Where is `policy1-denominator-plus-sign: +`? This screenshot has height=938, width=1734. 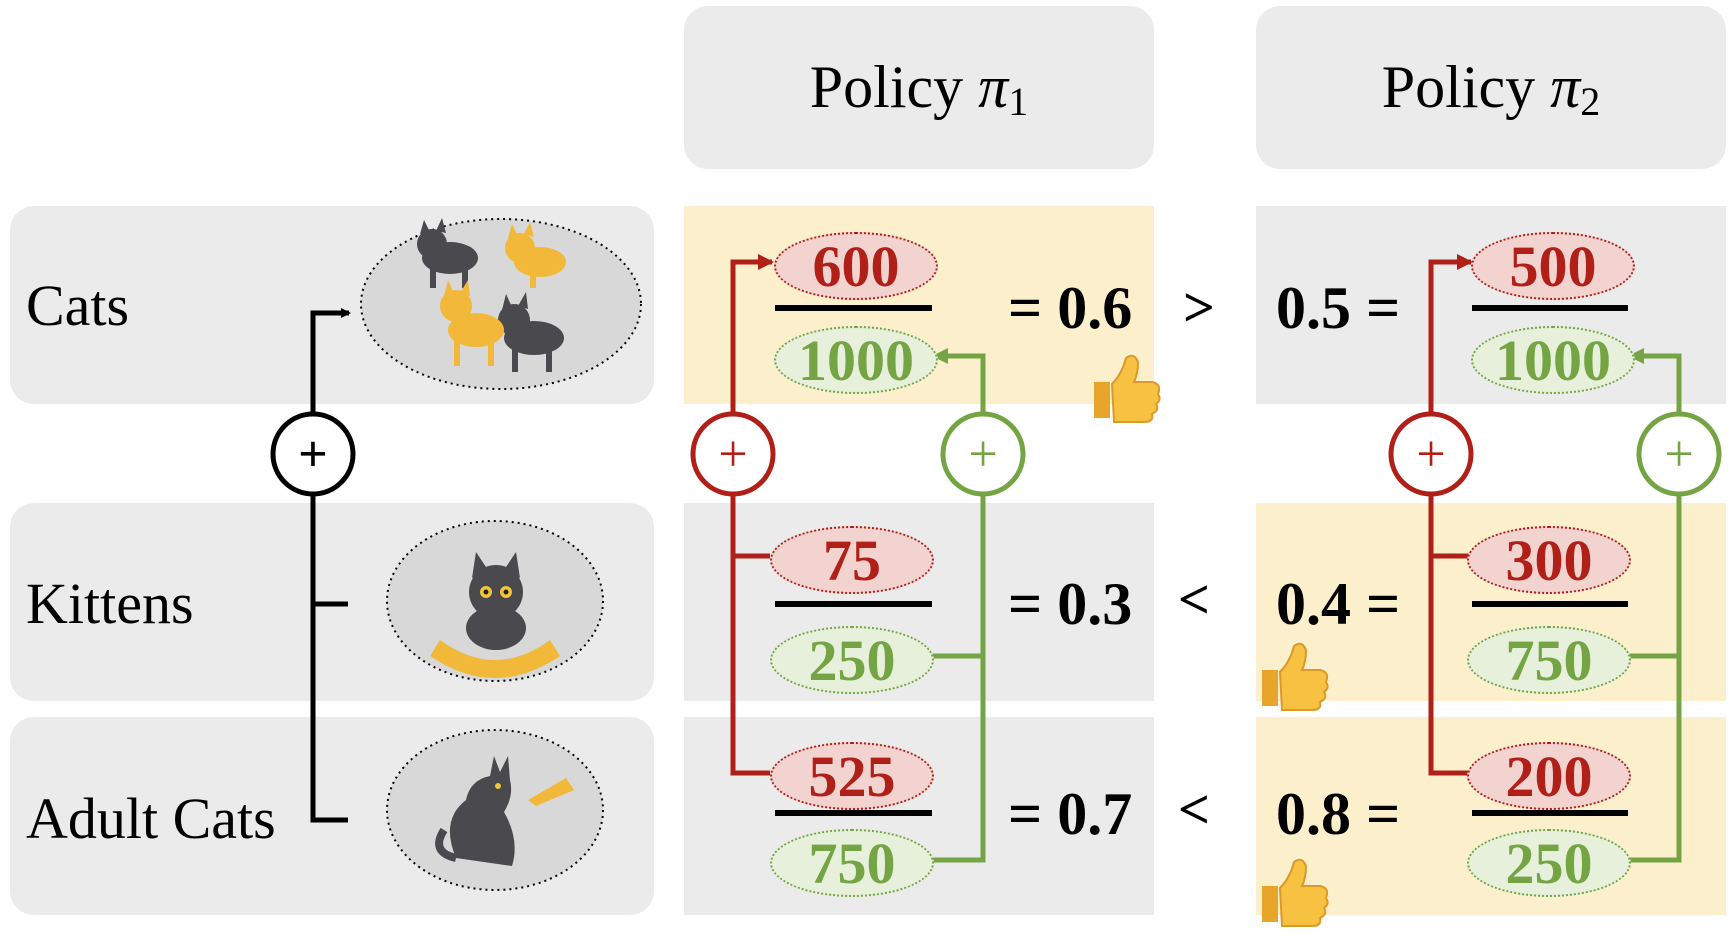 policy1-denominator-plus-sign: + is located at coordinates (983, 454).